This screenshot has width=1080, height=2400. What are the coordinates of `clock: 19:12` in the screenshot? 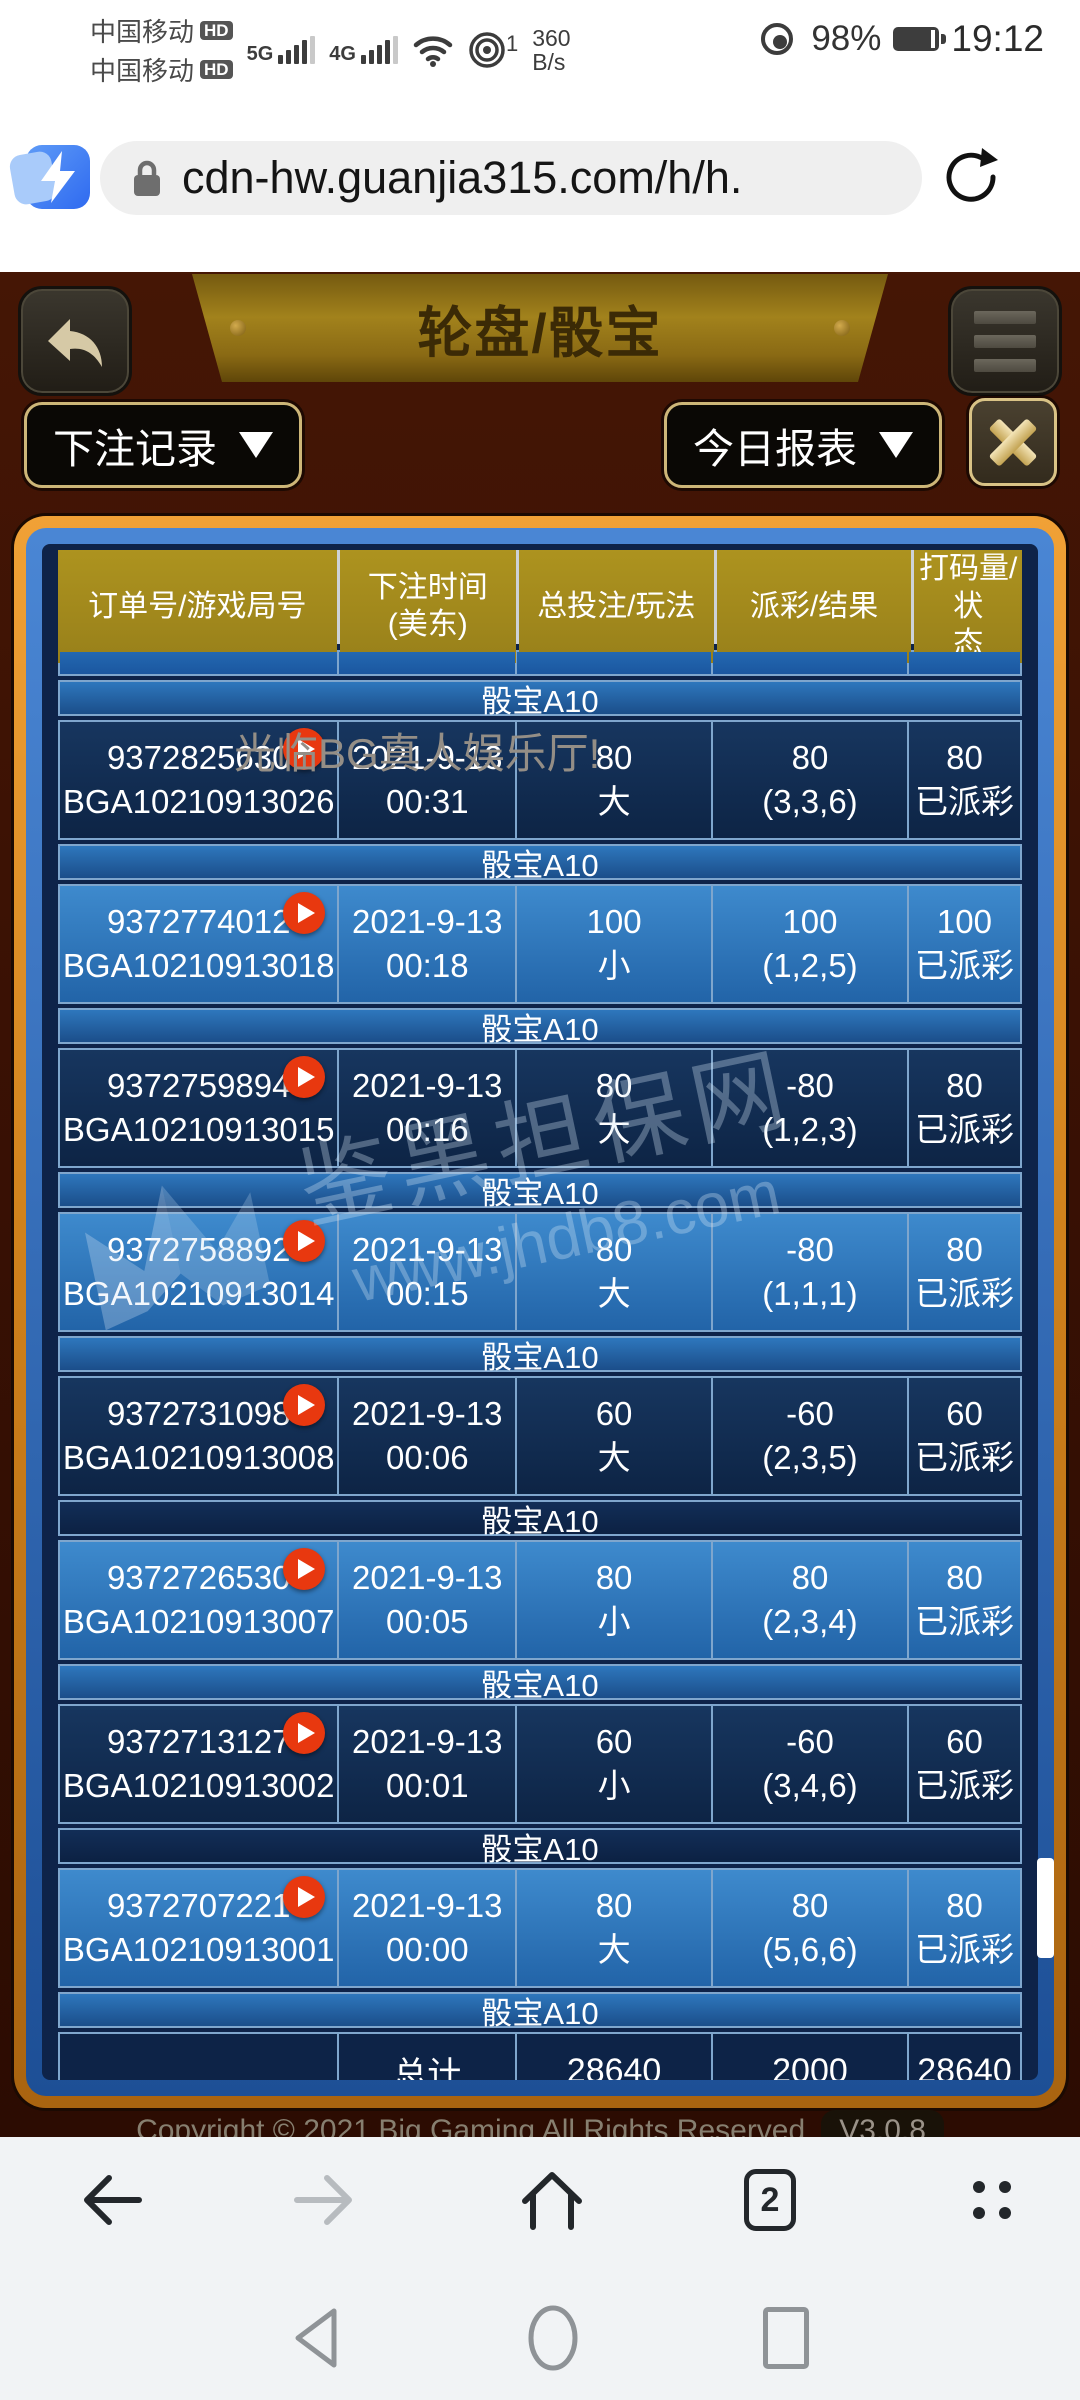 It's located at (997, 38).